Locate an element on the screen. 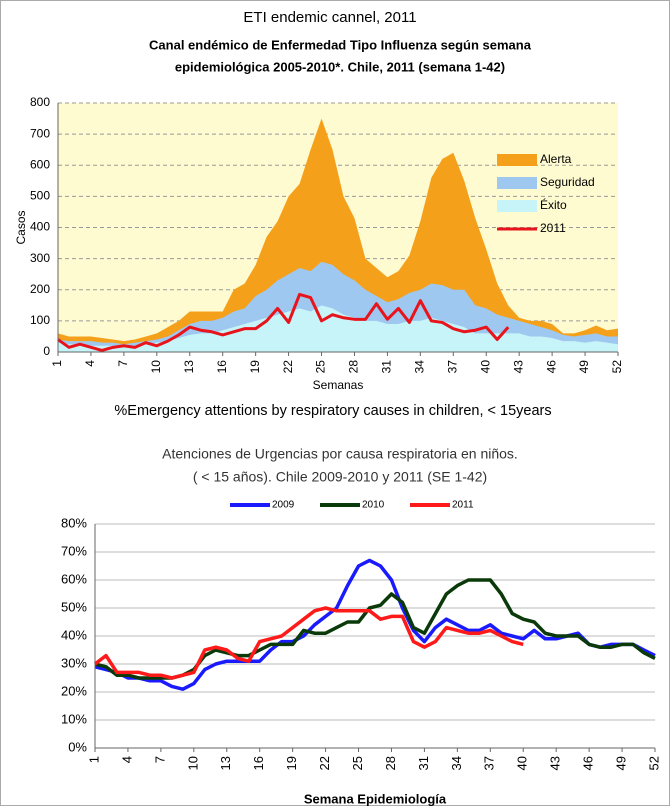 The height and width of the screenshot is (806, 670). y-tick-label: 80% is located at coordinates (74, 522).